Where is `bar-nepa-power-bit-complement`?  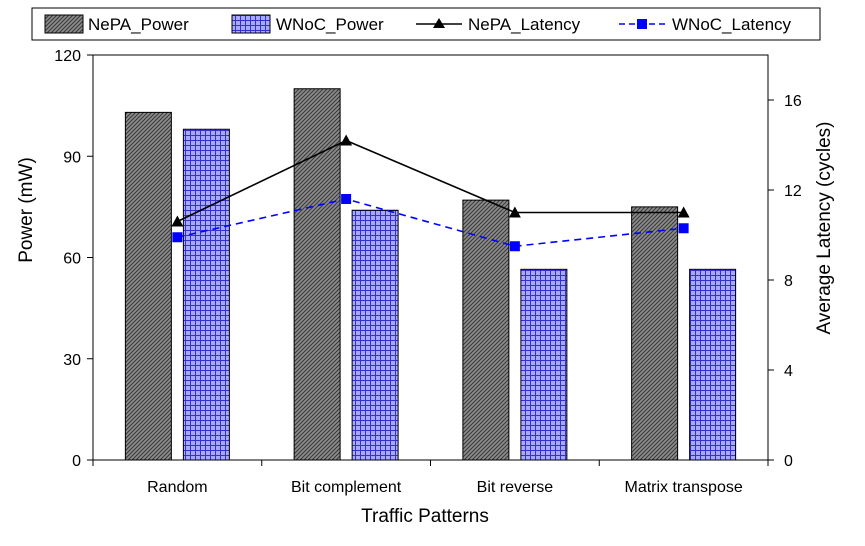 bar-nepa-power-bit-complement is located at coordinates (317, 274).